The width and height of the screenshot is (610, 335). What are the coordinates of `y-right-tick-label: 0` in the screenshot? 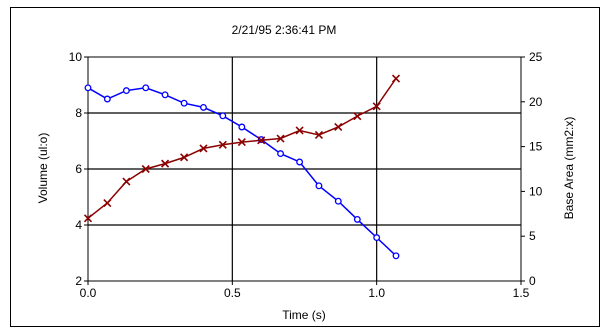 It's located at (532, 281).